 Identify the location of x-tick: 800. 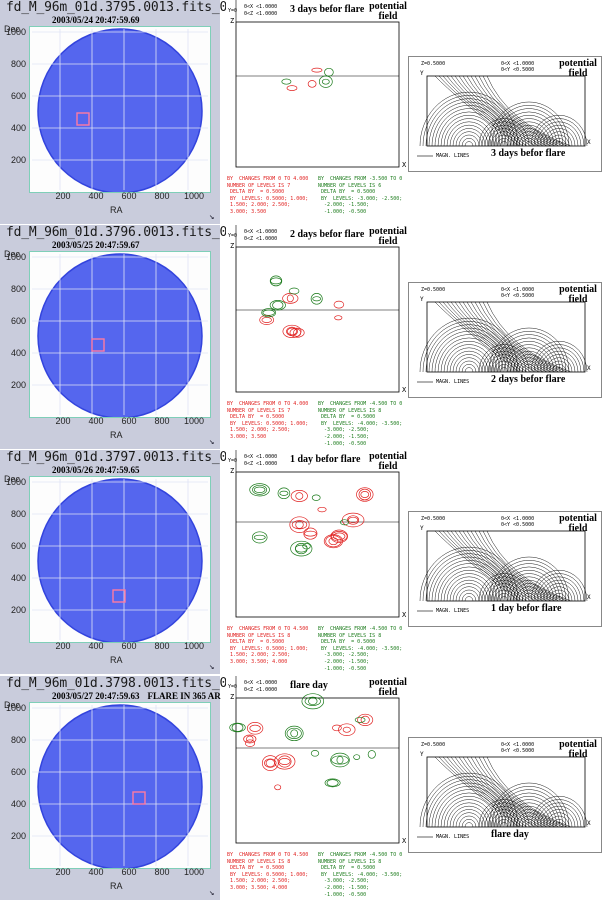
(162, 421).